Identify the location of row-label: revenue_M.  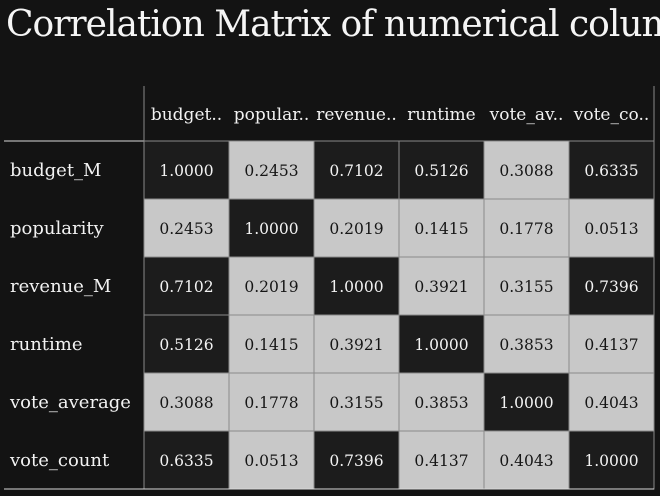
(60, 286).